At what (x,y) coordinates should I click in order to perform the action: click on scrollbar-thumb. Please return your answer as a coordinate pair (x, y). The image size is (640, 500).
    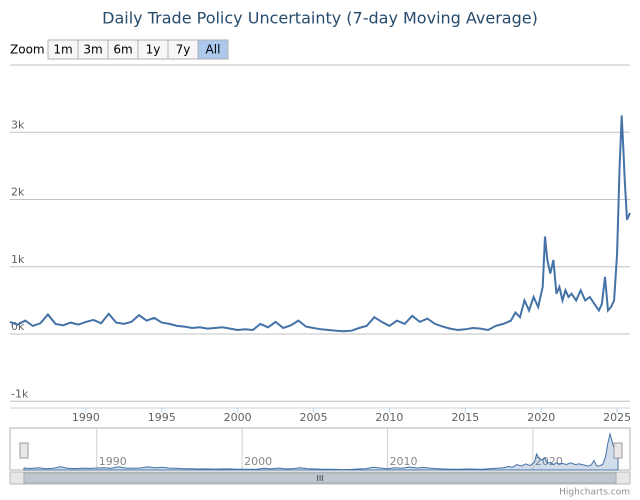
    Looking at the image, I should click on (320, 478).